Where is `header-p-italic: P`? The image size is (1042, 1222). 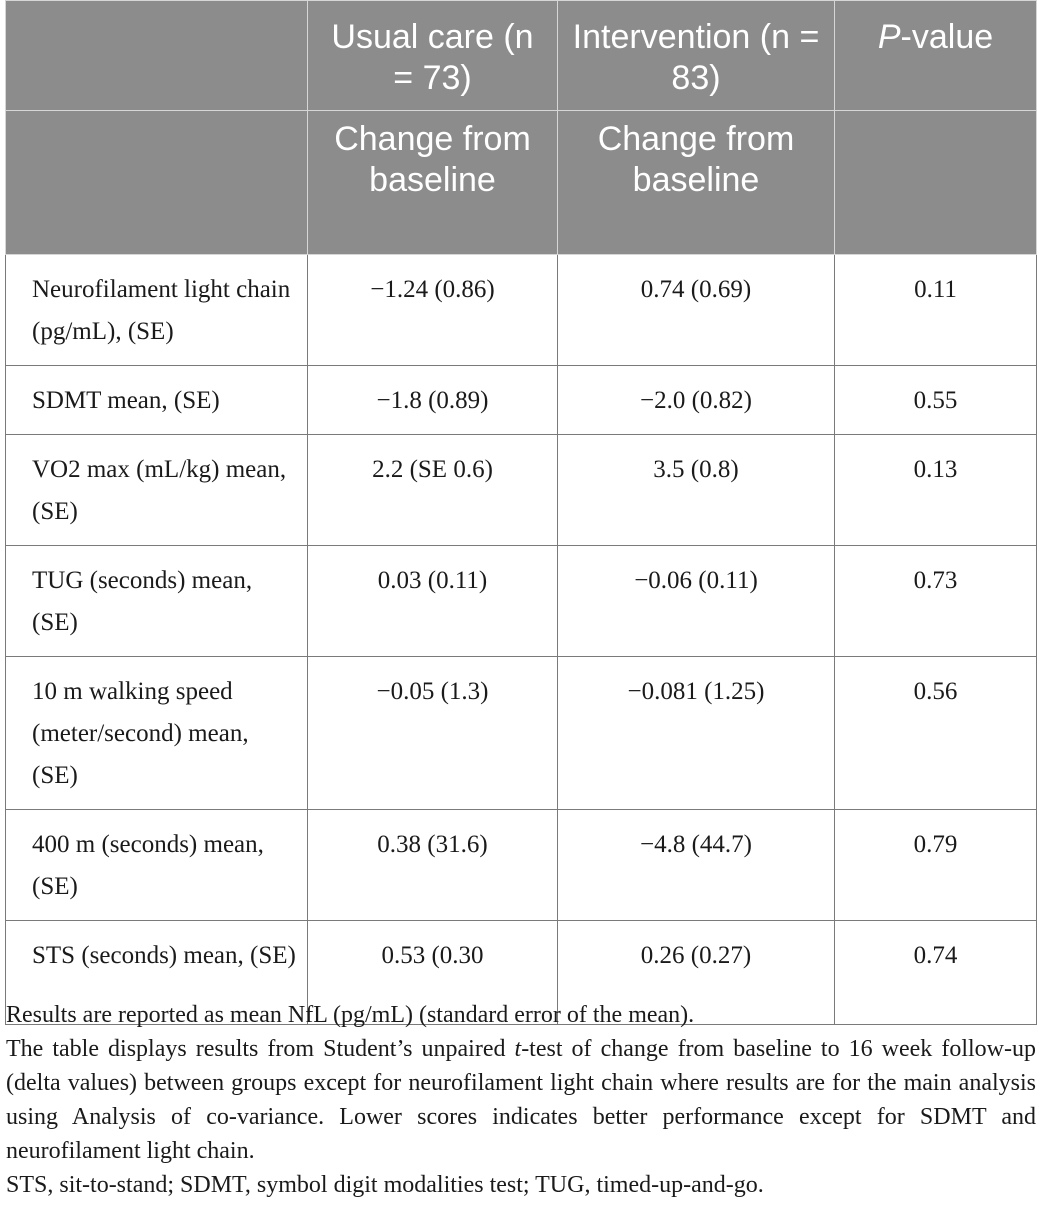 header-p-italic: P is located at coordinates (889, 37).